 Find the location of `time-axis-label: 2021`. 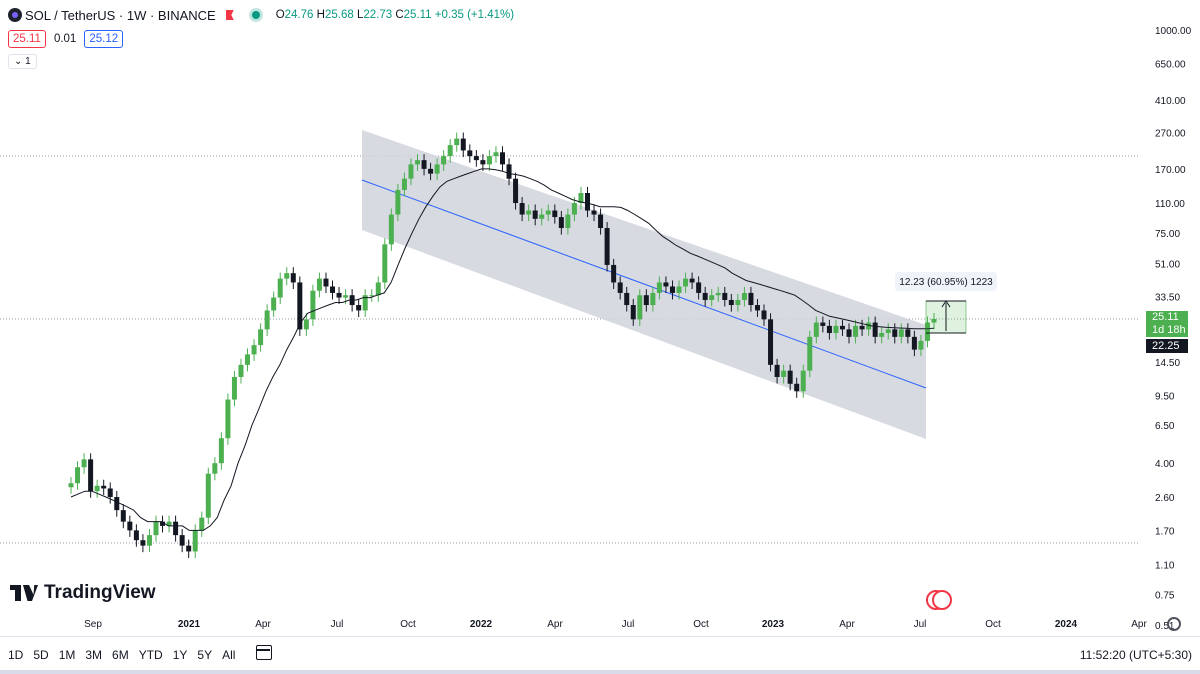

time-axis-label: 2021 is located at coordinates (189, 624).